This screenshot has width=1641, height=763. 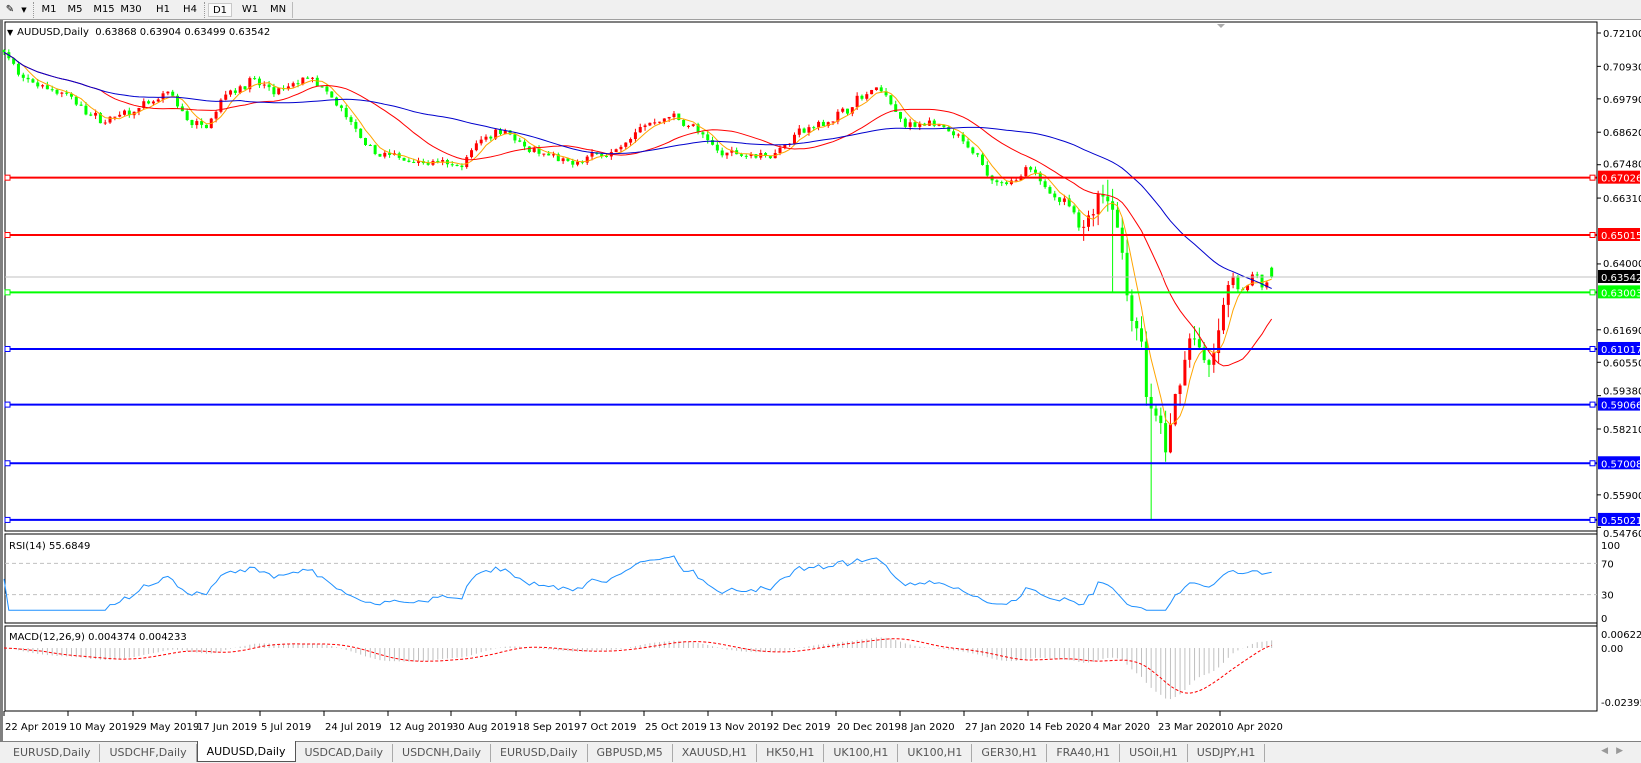 What do you see at coordinates (1010, 752) in the screenshot?
I see `chart-tab: GER30,H1` at bounding box center [1010, 752].